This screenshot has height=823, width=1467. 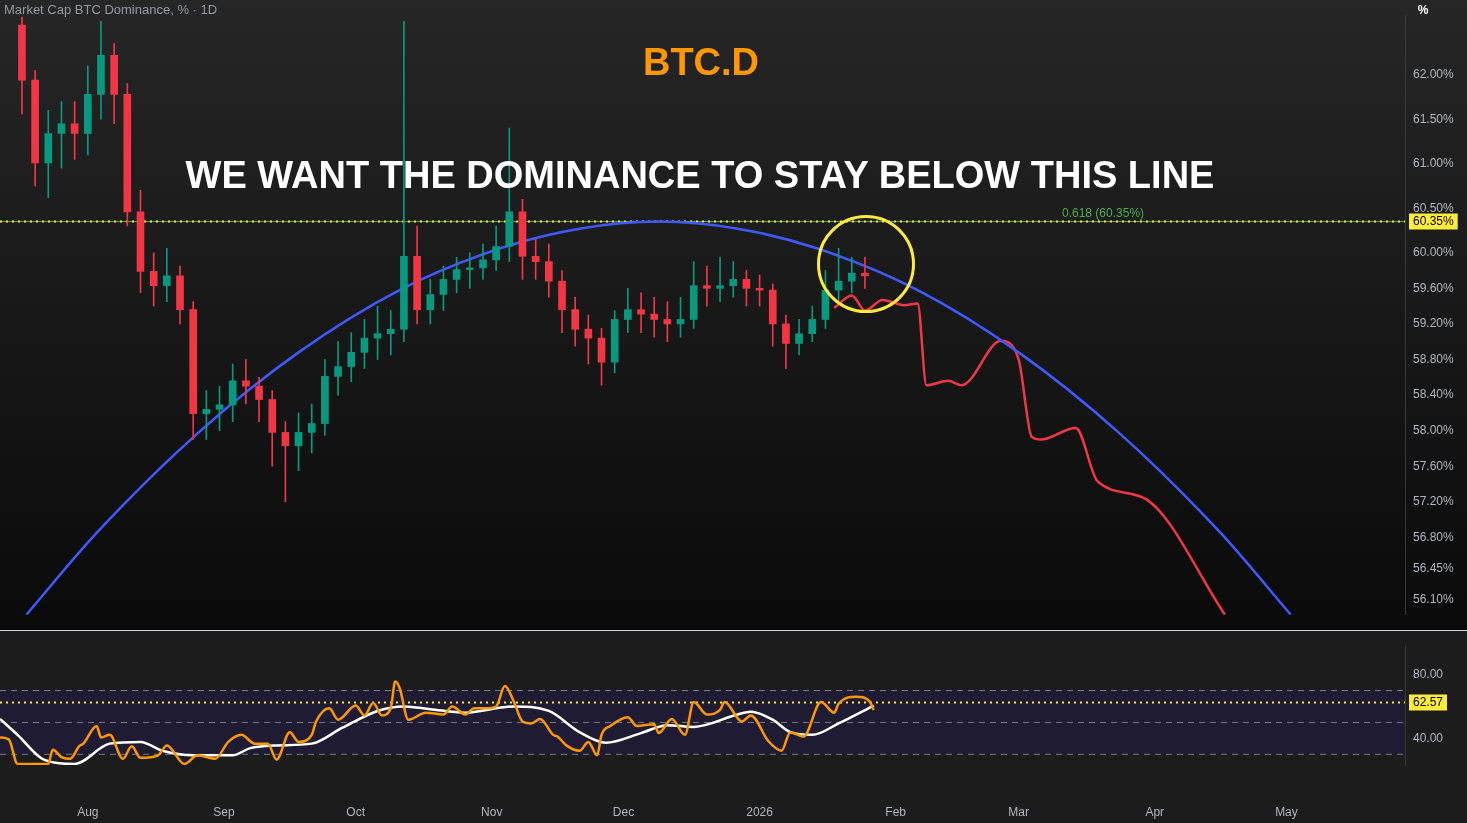 I want to click on y-tick-label: 62.00%, so click(x=1434, y=74).